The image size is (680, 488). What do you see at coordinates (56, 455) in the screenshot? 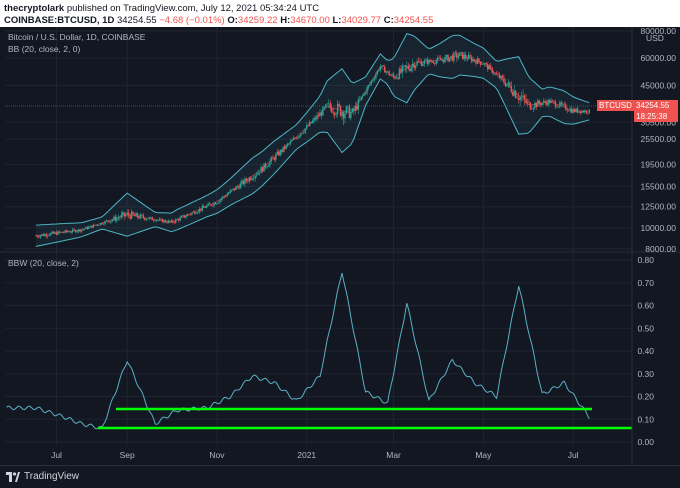
I see `time-tick-label: Jul` at bounding box center [56, 455].